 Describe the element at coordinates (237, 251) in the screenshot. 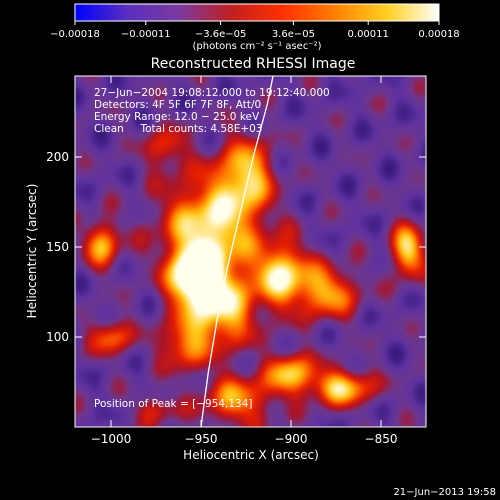

I see `solar-limb-curve` at that location.